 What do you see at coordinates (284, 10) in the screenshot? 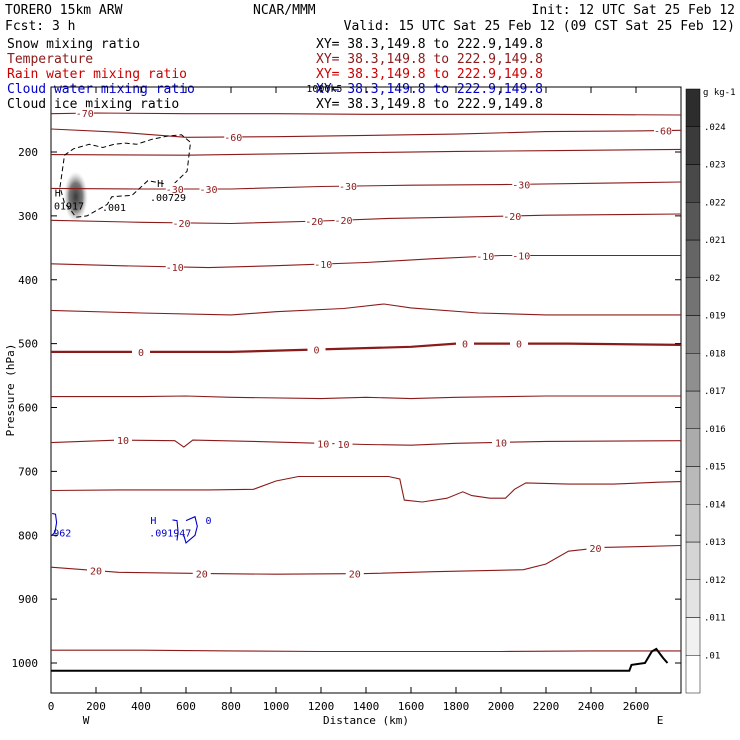
I see `center-title: NCAR/MMM` at bounding box center [284, 10].